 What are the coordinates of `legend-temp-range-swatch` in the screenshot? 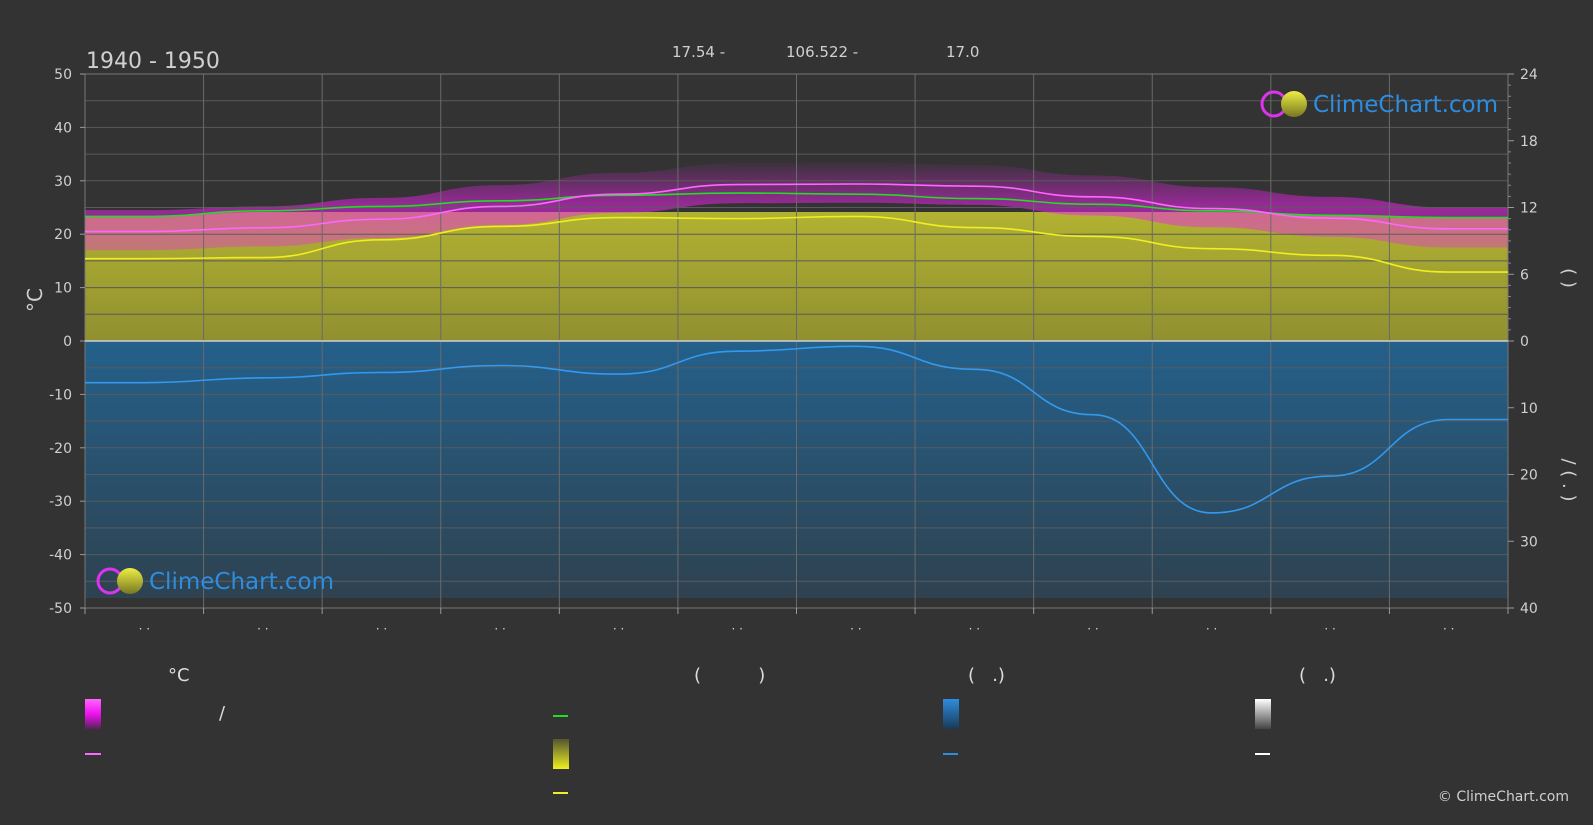 It's located at (93, 714).